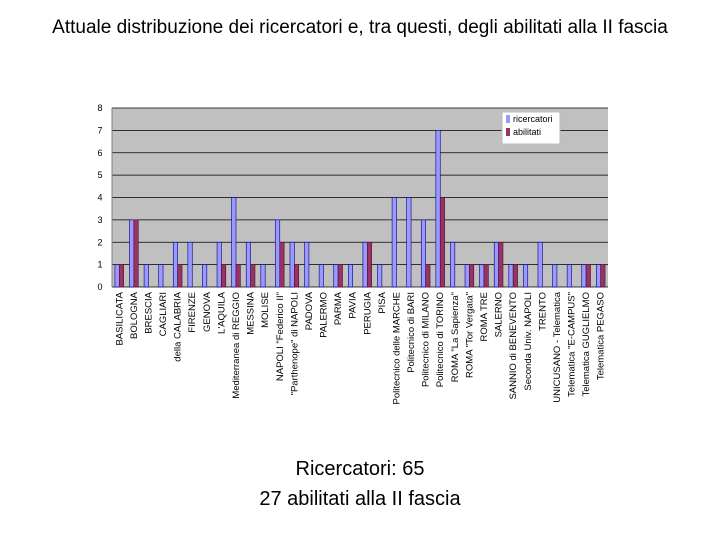  Describe the element at coordinates (353, 304) in the screenshot. I see `x-tick-label: PAVIA` at that location.